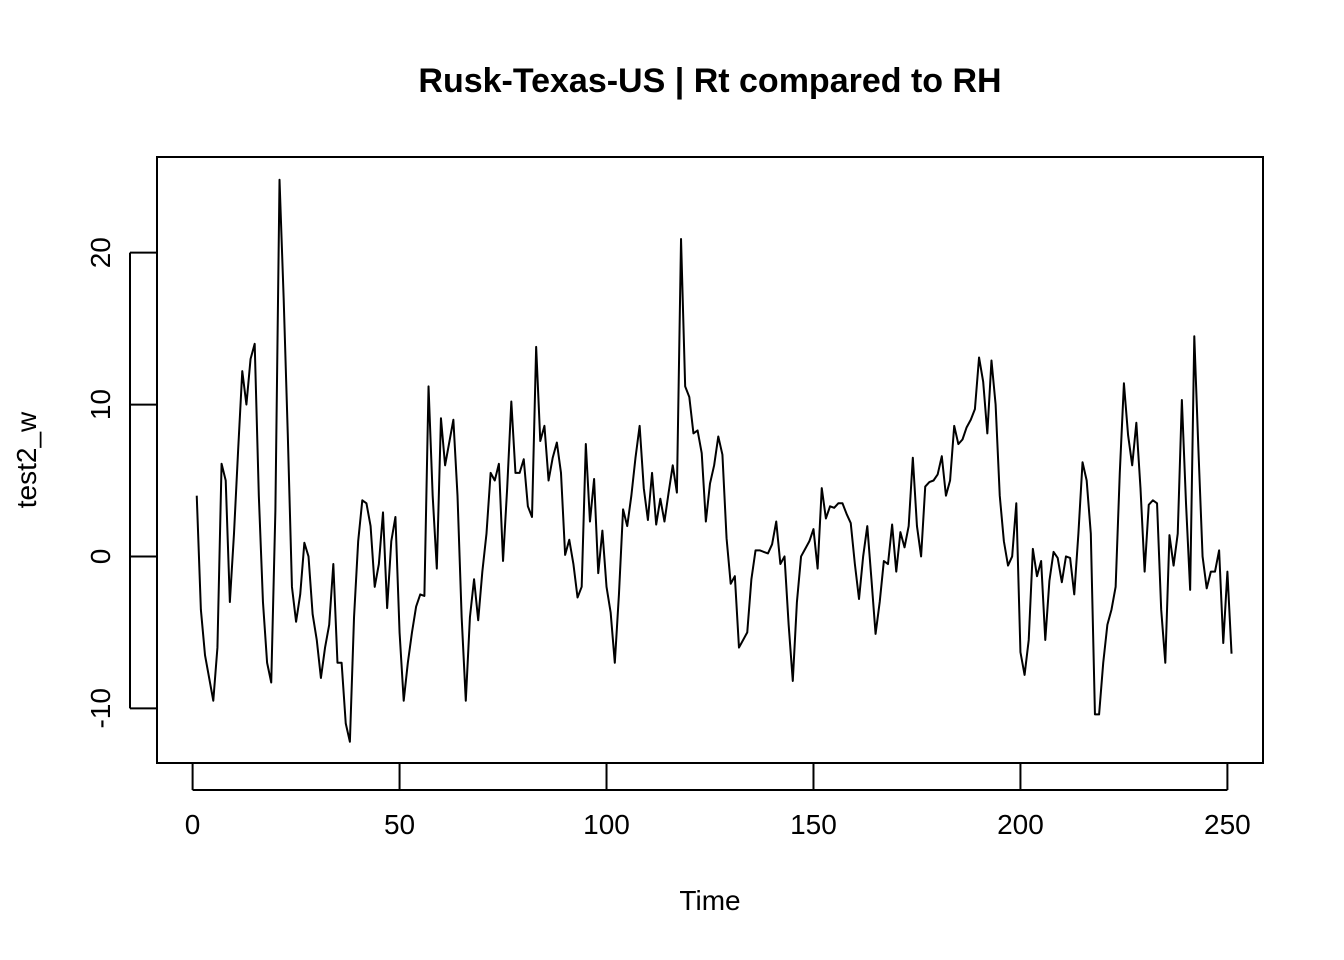 Image resolution: width=1344 pixels, height=960 pixels. Describe the element at coordinates (193, 824) in the screenshot. I see `x-tick-label: 0` at that location.